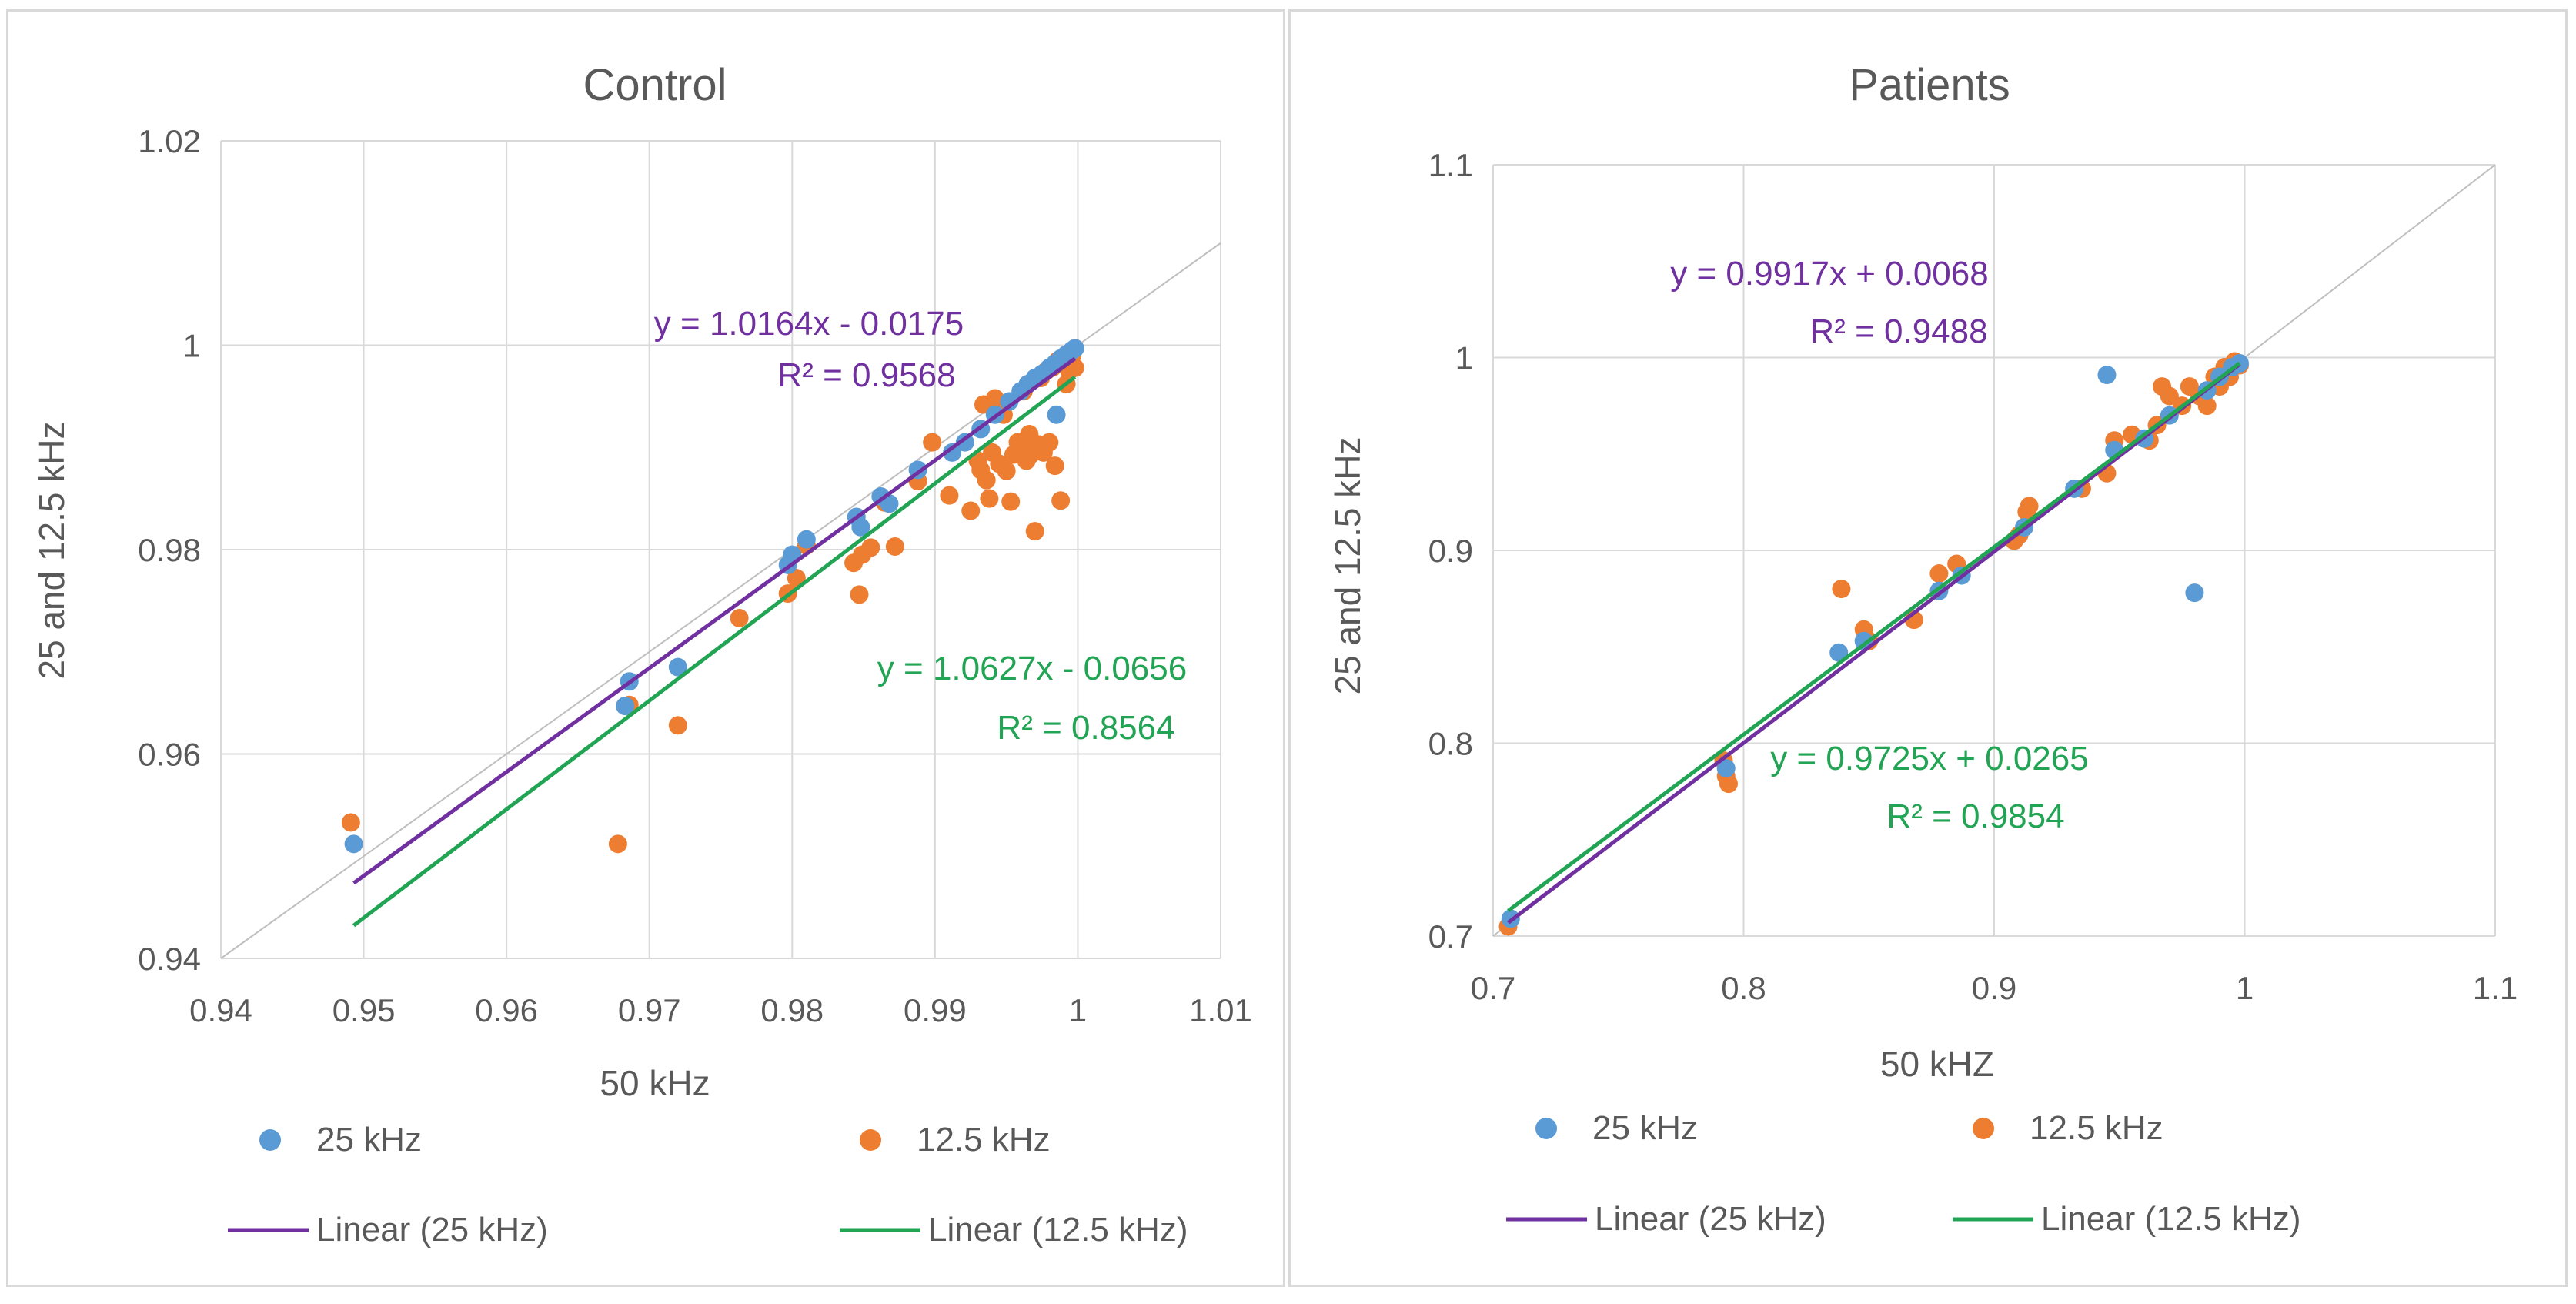 The height and width of the screenshot is (1304, 2576). Describe the element at coordinates (169, 141) in the screenshot. I see `y-tick-label: 1.02` at that location.